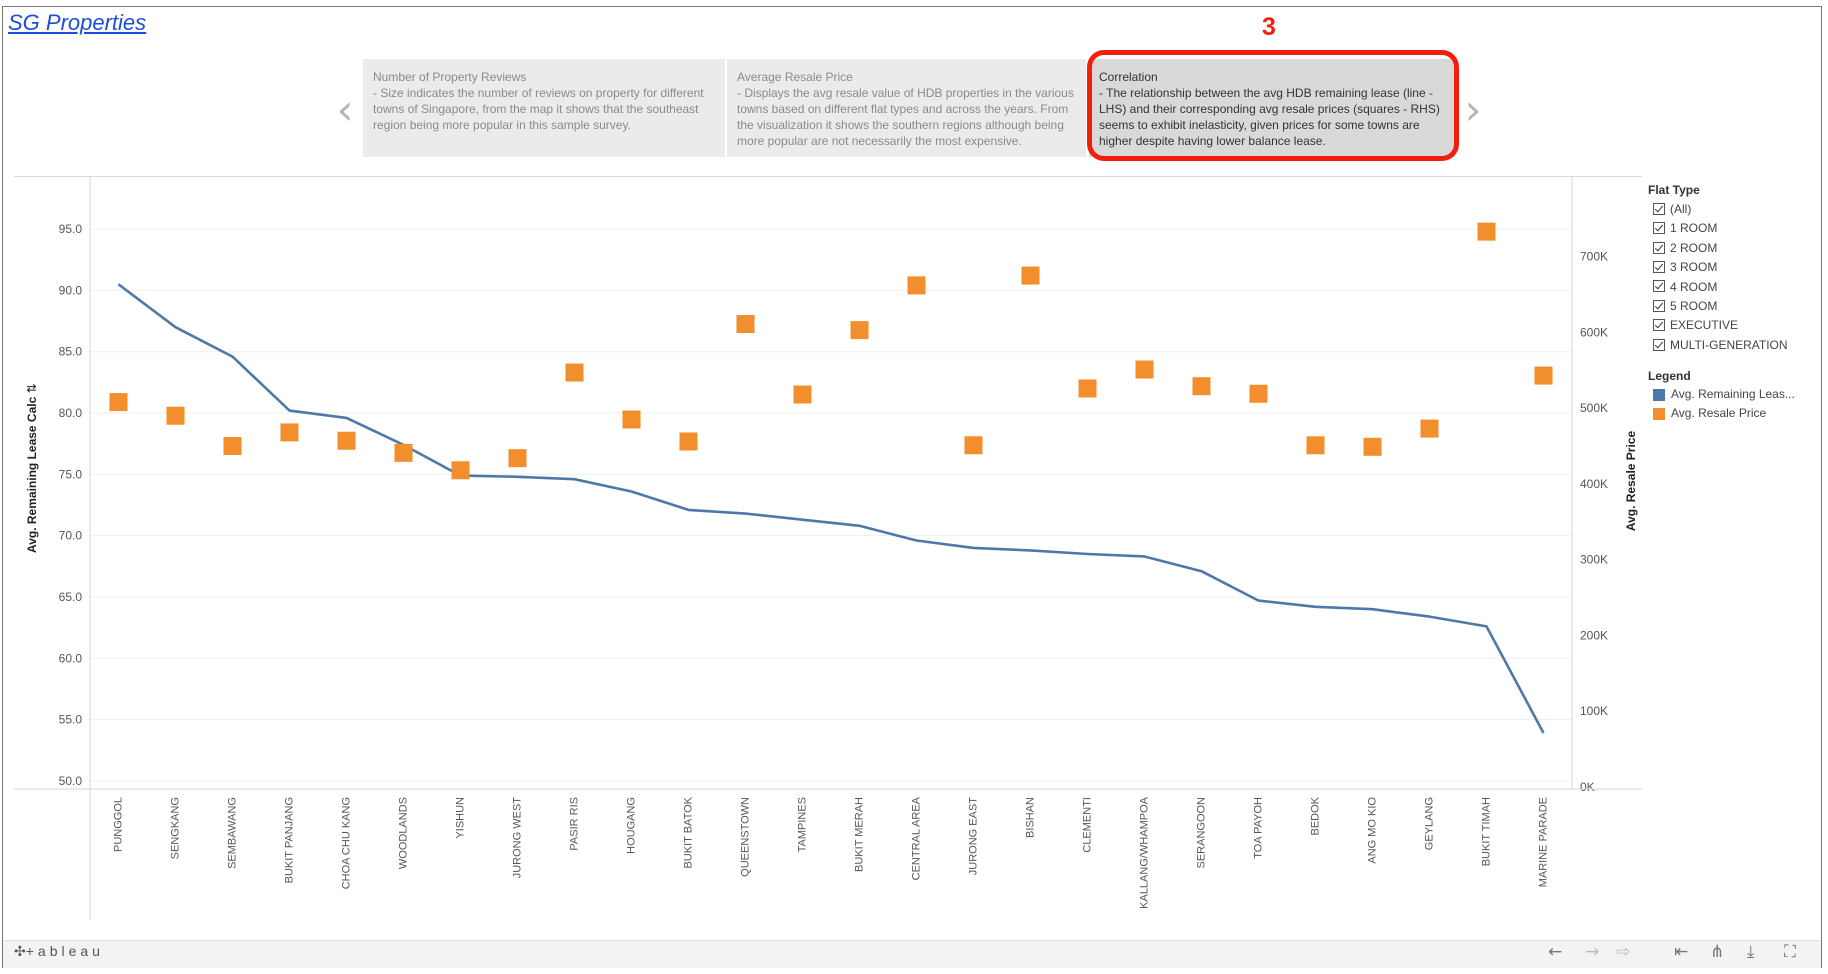 The height and width of the screenshot is (974, 1828). I want to click on y-left-tick-label: 75.0, so click(71, 474).